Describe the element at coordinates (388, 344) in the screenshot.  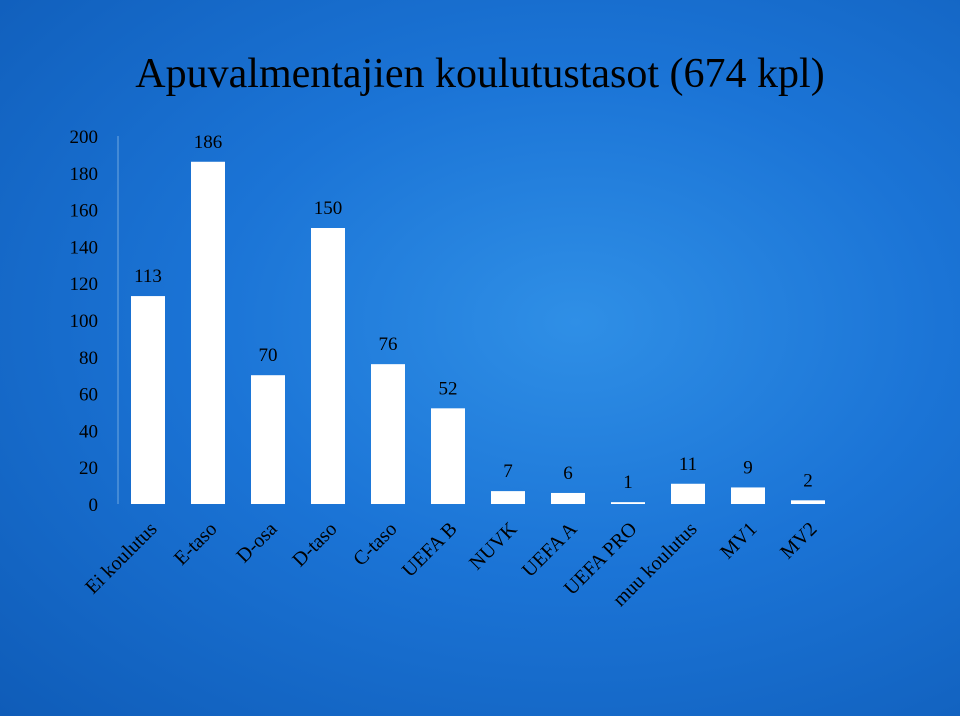
I see `data-label: 76` at that location.